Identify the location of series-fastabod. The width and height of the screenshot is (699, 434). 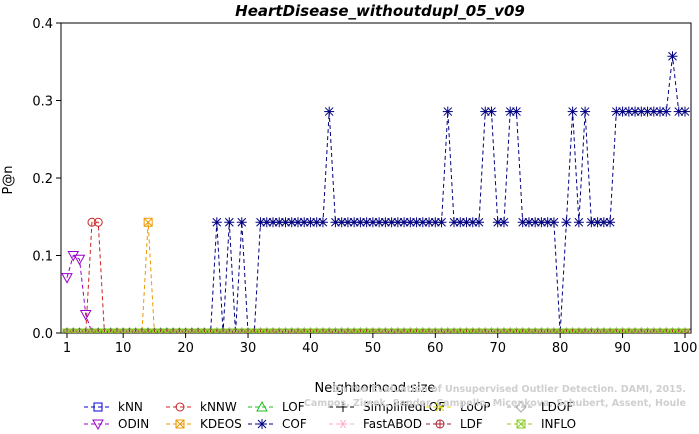
(376, 330).